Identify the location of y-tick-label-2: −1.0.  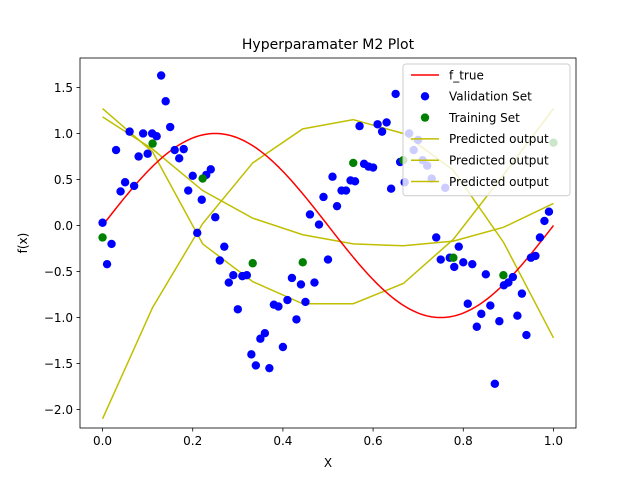
(58, 318).